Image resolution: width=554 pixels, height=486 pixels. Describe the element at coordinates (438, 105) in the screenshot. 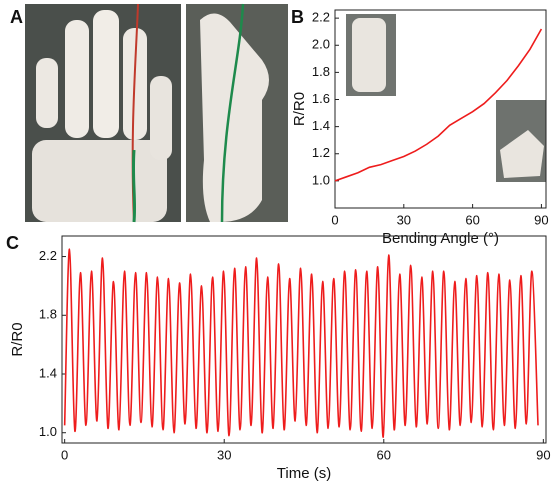

I see `data-line` at that location.